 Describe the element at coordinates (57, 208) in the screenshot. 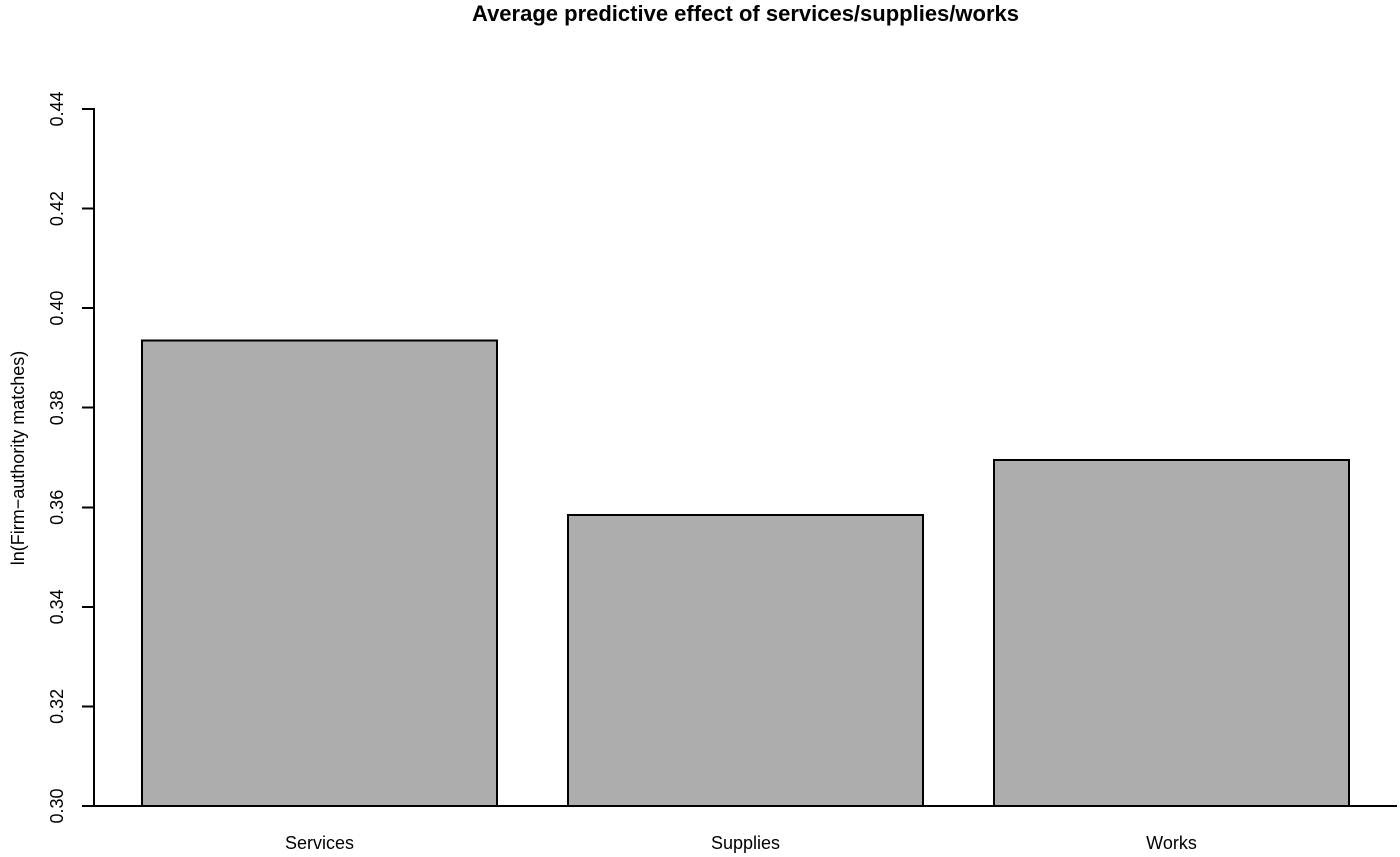

I see `y-tick-label: 0.42` at that location.